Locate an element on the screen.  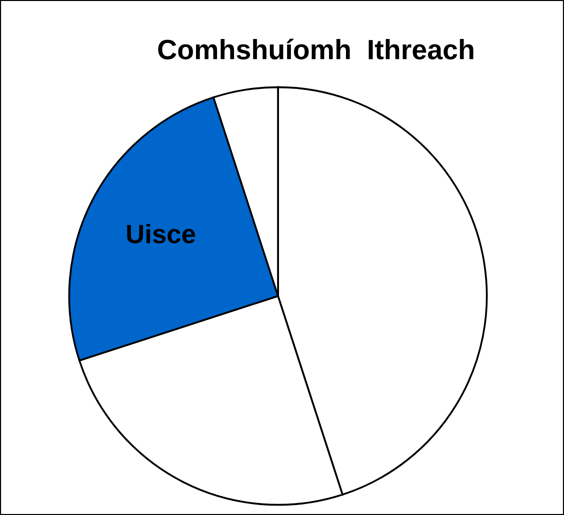
chart-title: Comhshuíomh Ithreach is located at coordinates (316, 49).